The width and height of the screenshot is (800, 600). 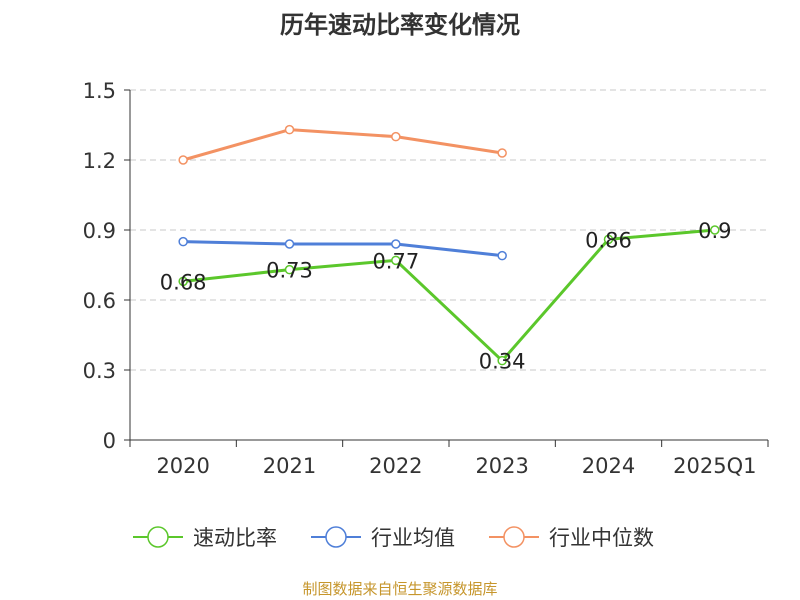 I want to click on y-tick-label: 0.6, so click(x=99, y=301).